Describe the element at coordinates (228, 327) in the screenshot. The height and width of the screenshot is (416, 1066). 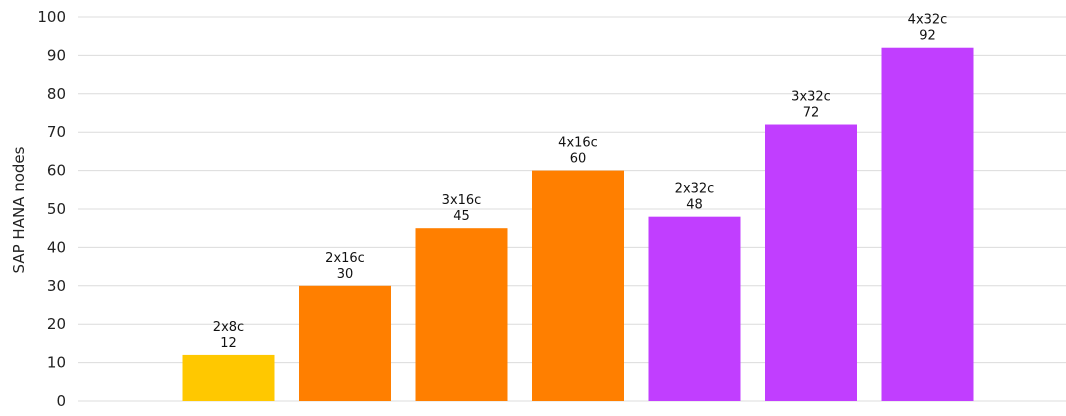
I see `bar-category-label-2x8c: 2x8c` at that location.